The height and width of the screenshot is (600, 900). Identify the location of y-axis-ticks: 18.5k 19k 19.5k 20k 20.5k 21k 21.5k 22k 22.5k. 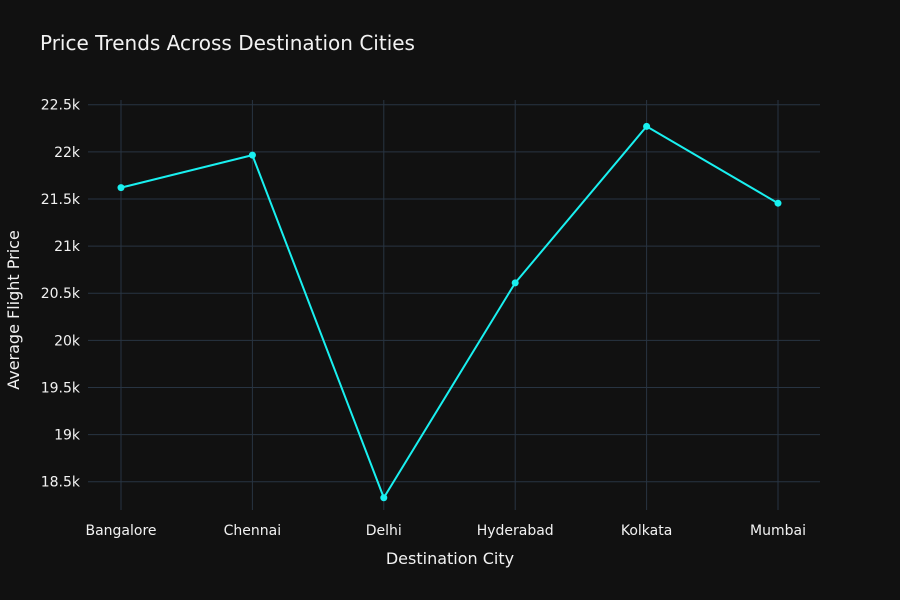
(61, 294).